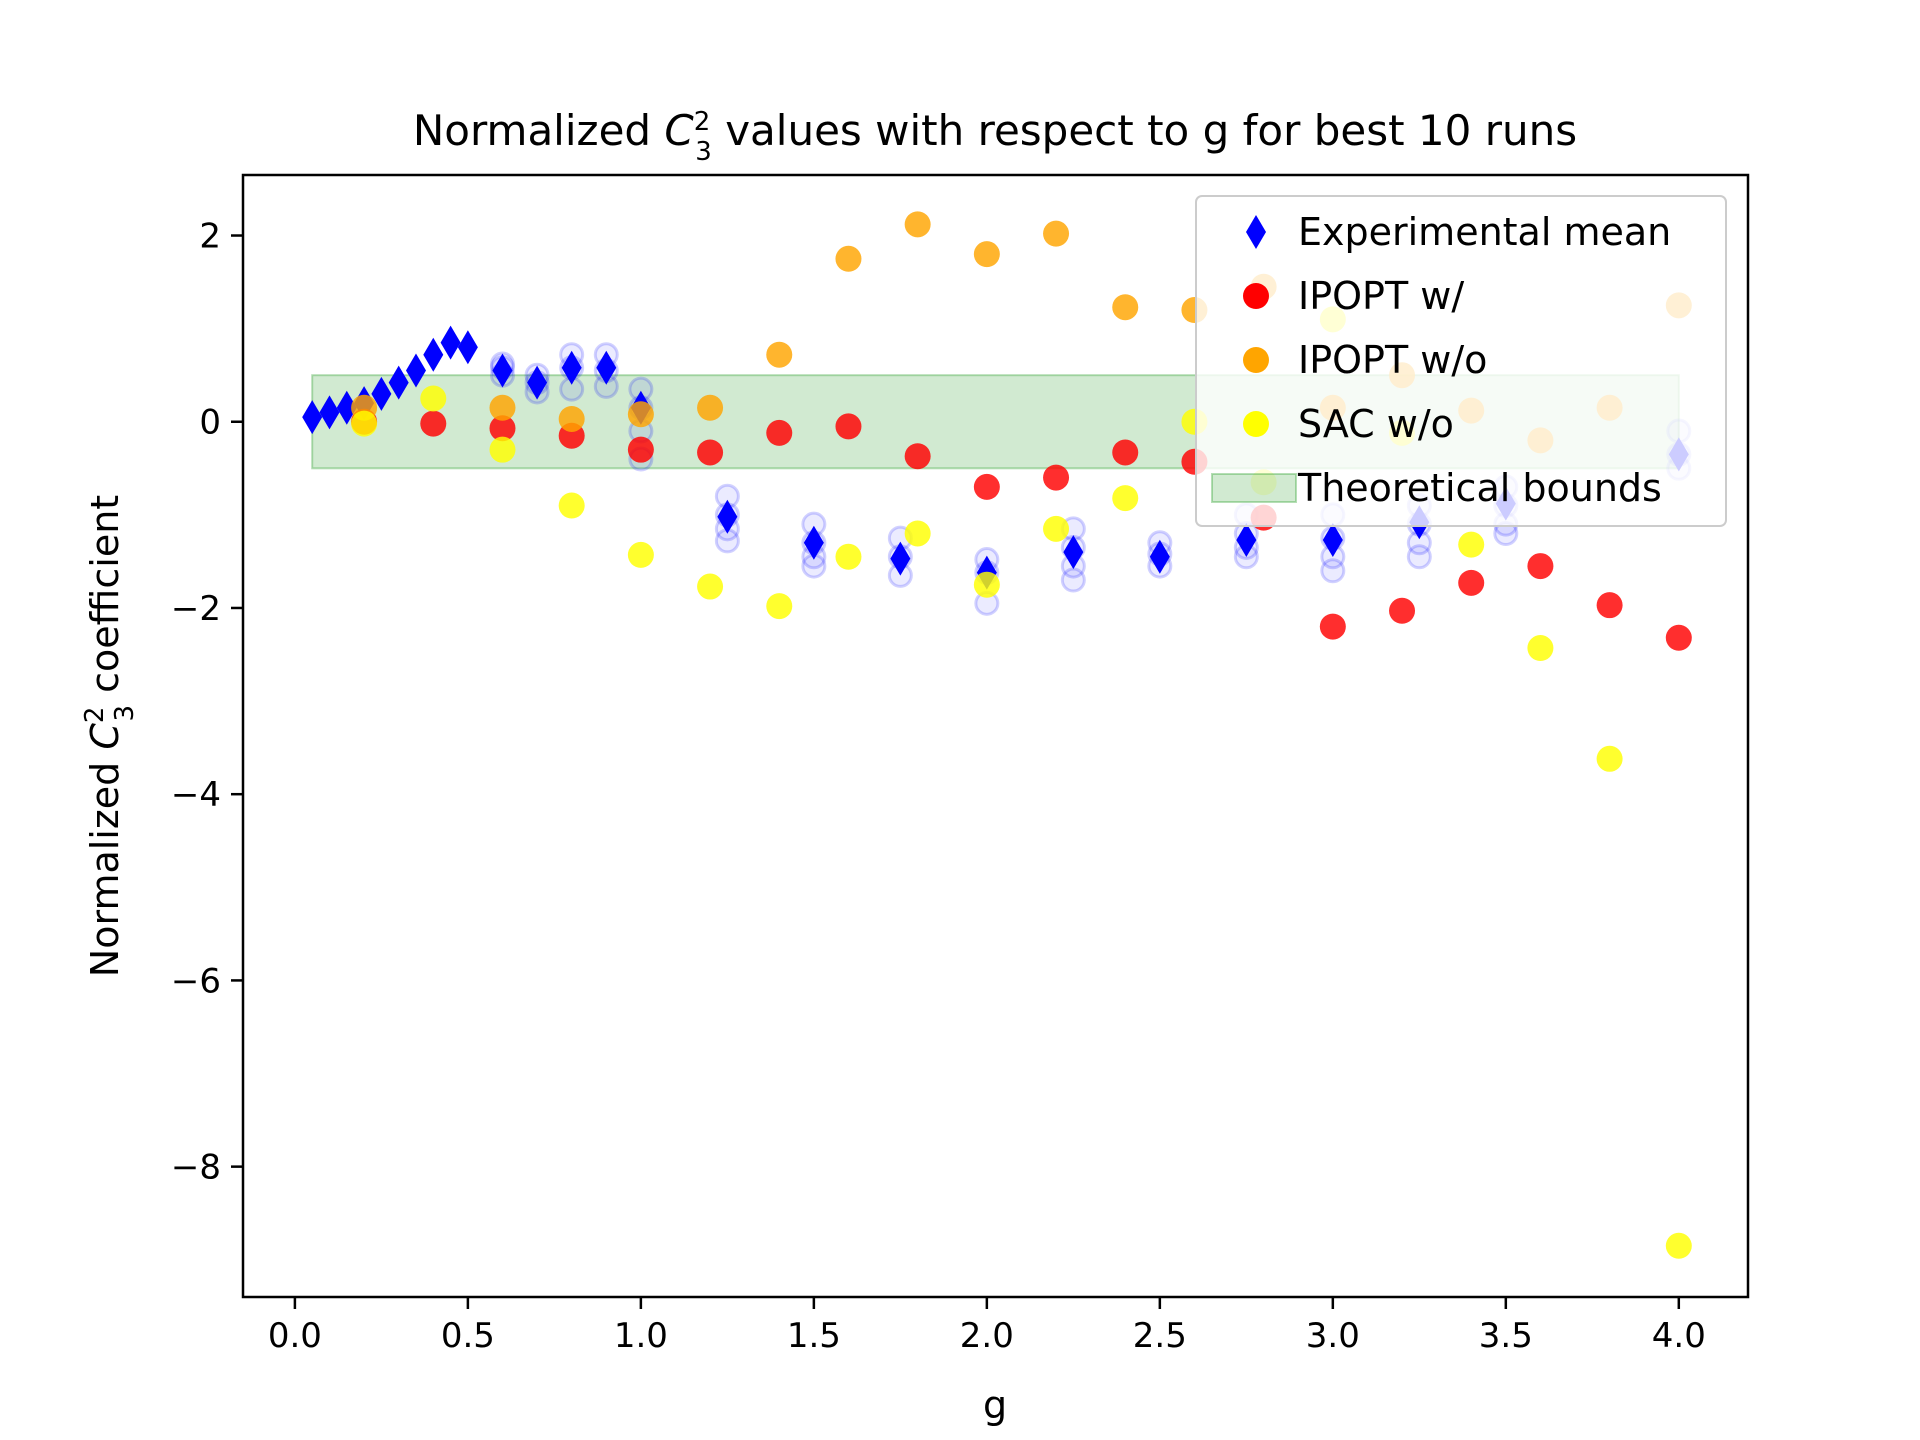 This screenshot has width=1920, height=1440. Describe the element at coordinates (641, 1336) in the screenshot. I see `x-tick-label: 1.0` at that location.